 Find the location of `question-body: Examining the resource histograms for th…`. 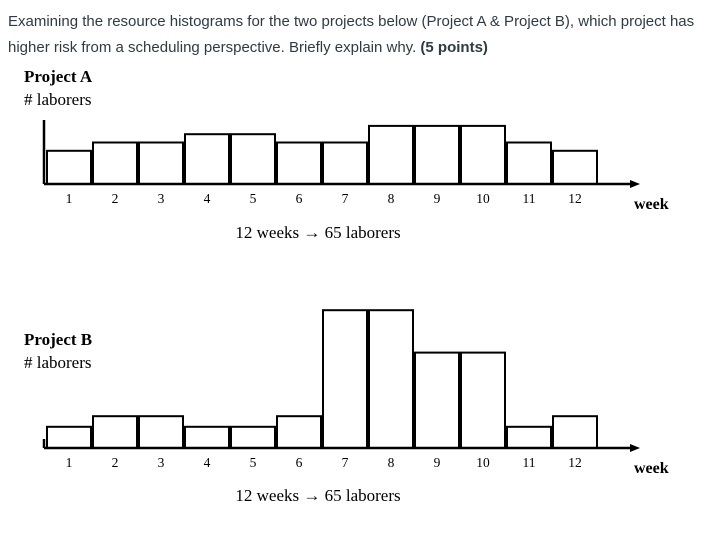

question-body: Examining the resource histograms for th… is located at coordinates (351, 34).